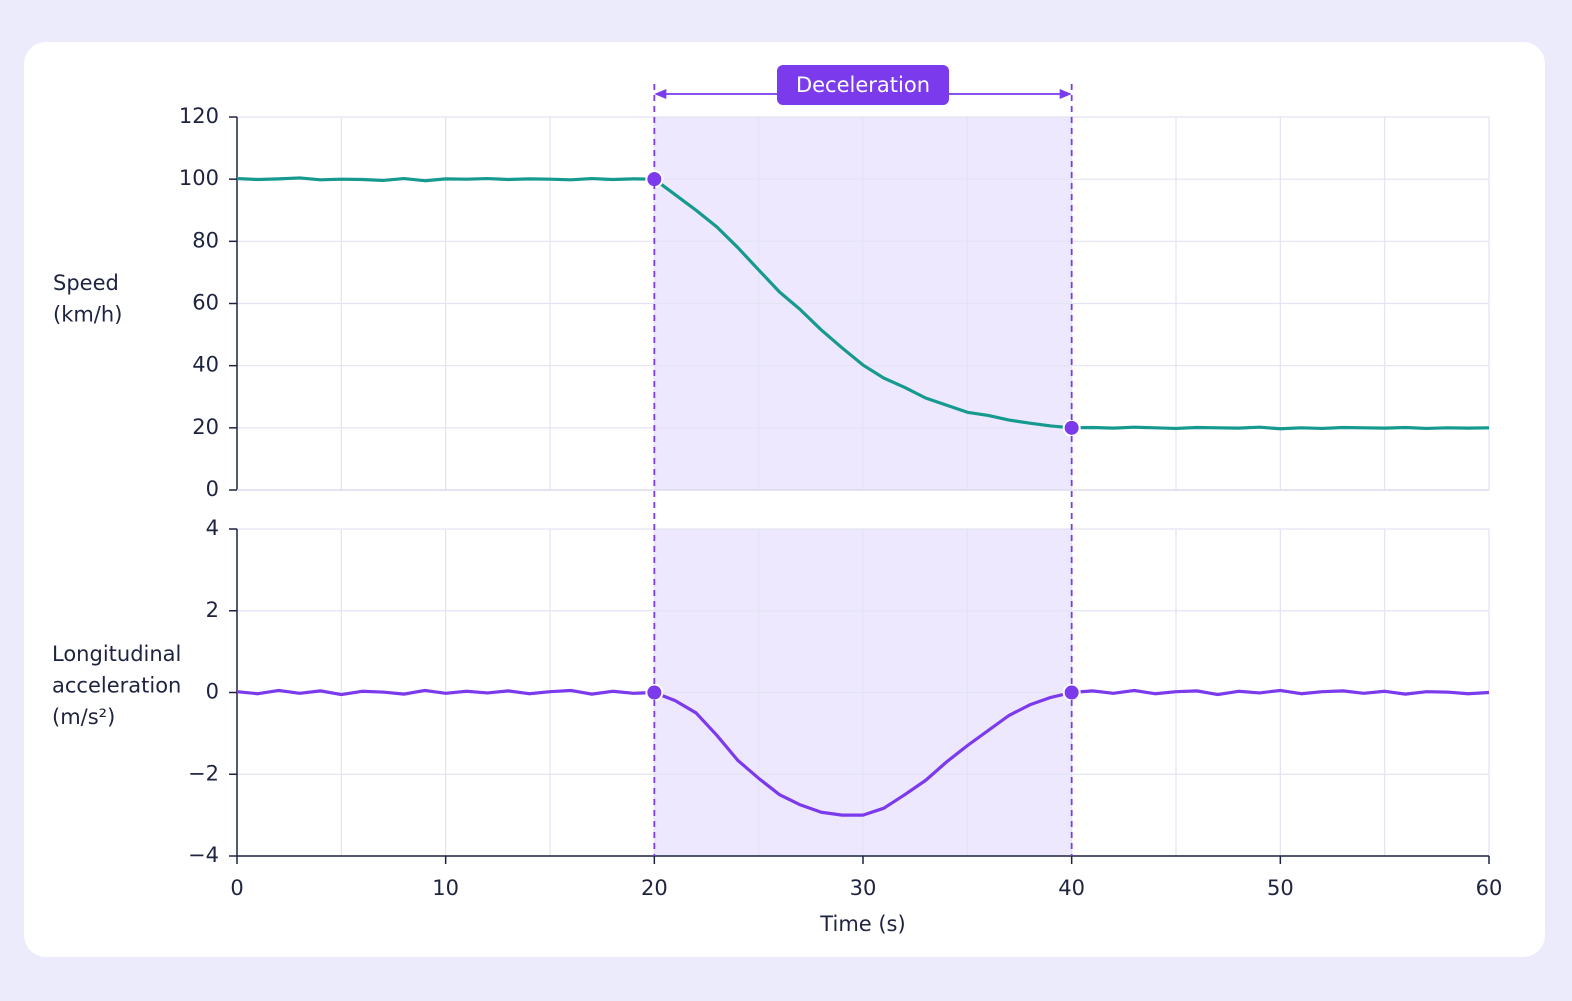  Describe the element at coordinates (83, 717) in the screenshot. I see `y-axis-label: (m/s²)` at that location.